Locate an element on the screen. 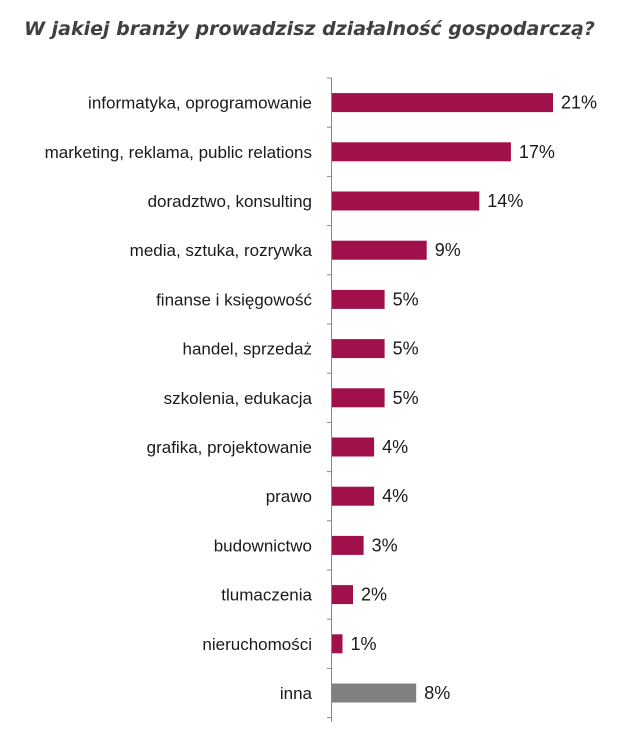 The image size is (619, 752). category-label: inna is located at coordinates (296, 693).